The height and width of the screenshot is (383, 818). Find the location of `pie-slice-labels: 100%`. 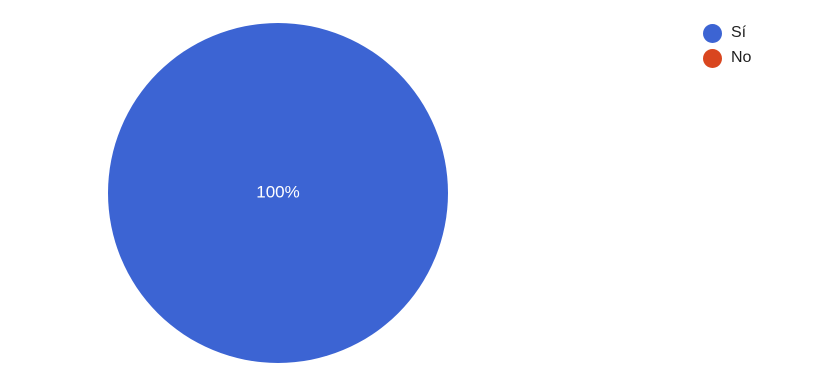

pie-slice-labels: 100% is located at coordinates (277, 191).